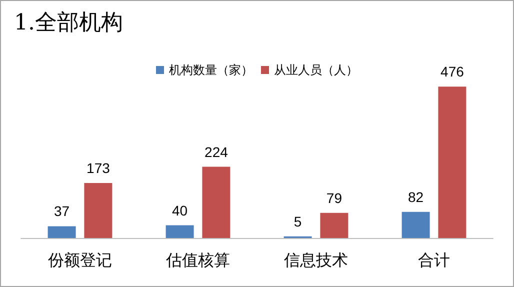  Describe the element at coordinates (452, 72) in the screenshot. I see `data-label: 476` at that location.